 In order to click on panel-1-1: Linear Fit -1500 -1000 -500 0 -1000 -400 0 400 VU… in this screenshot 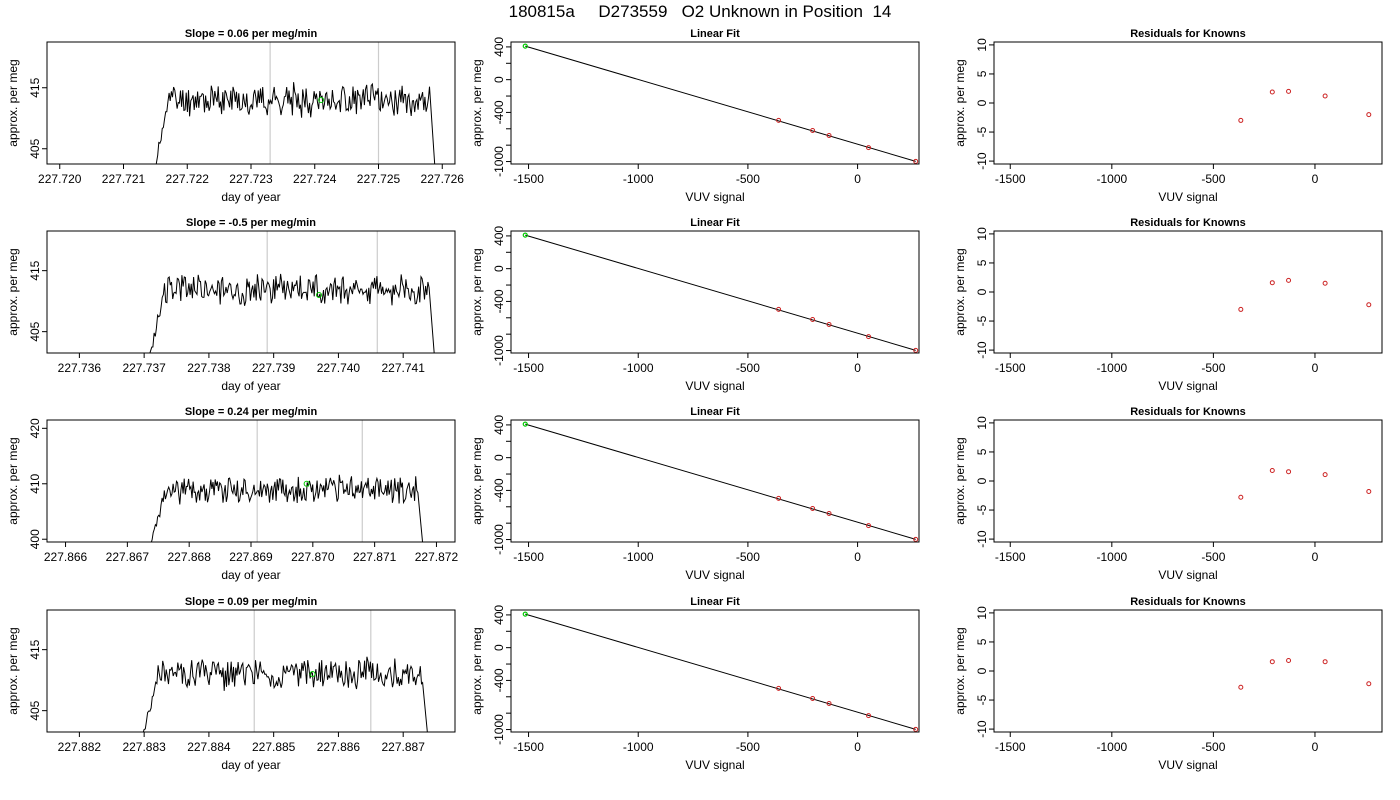, I will do `click(695, 305)`.